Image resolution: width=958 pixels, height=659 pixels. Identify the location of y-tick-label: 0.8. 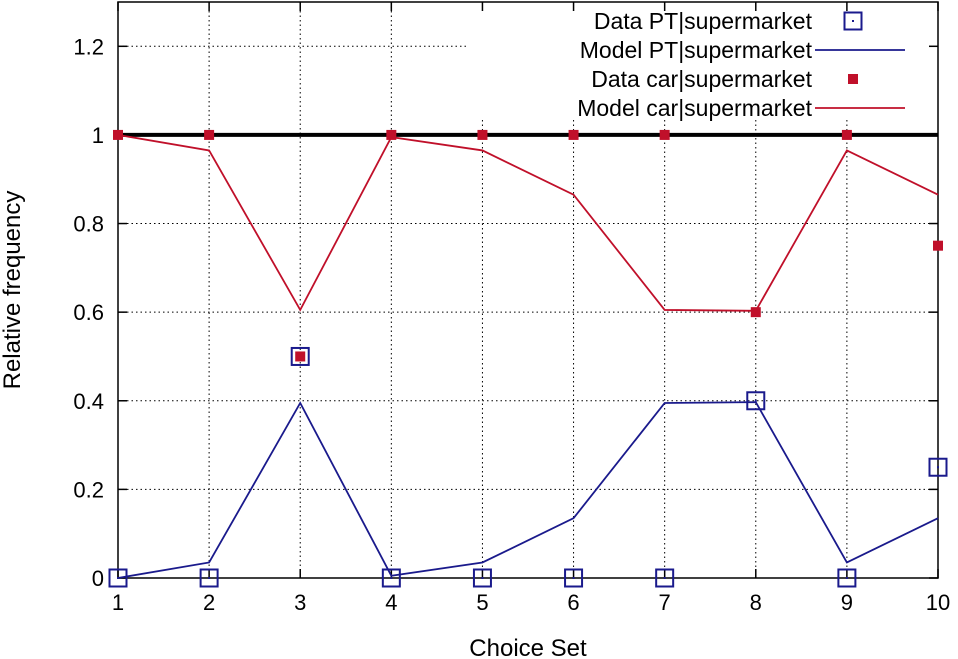
(88, 224).